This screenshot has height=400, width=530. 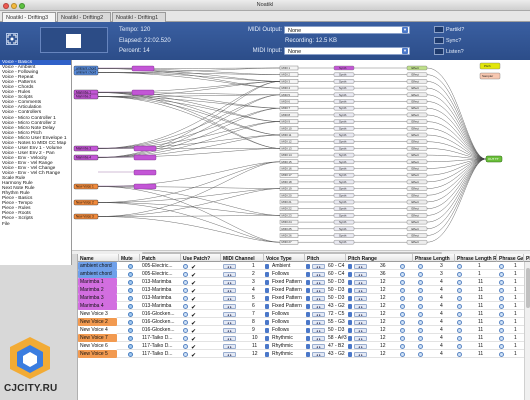 What do you see at coordinates (29, 123) in the screenshot?
I see `parameter-view-item: Voice - Micro Controller 2` at bounding box center [29, 123].